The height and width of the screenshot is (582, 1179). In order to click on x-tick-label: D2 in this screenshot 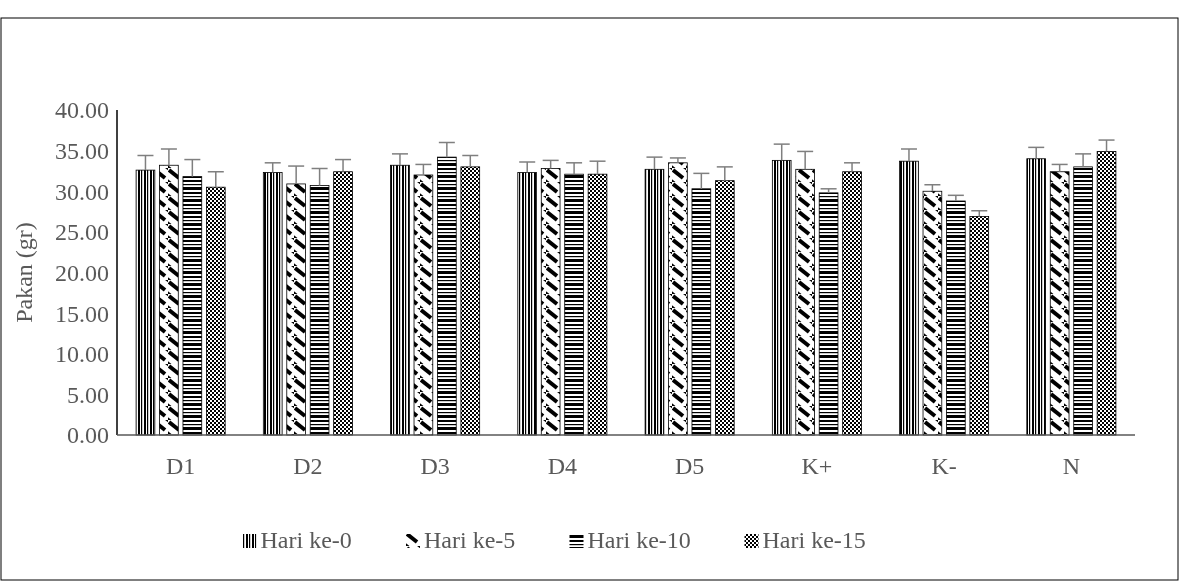, I will do `click(308, 466)`.